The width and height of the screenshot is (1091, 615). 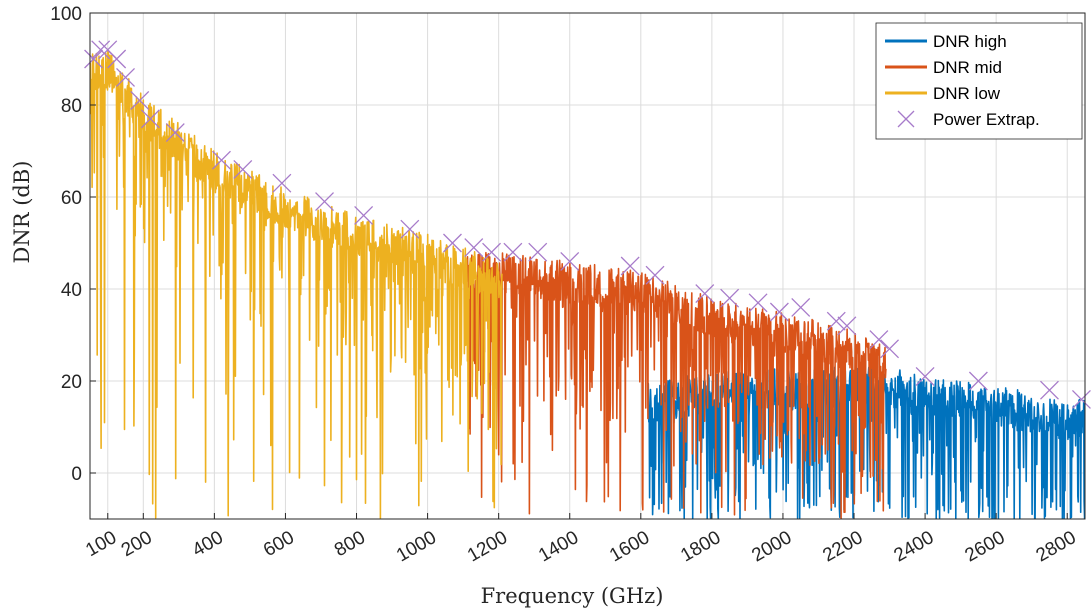 I want to click on y-tick-labels: 0 20 40 60 80 100, so click(x=73, y=244).